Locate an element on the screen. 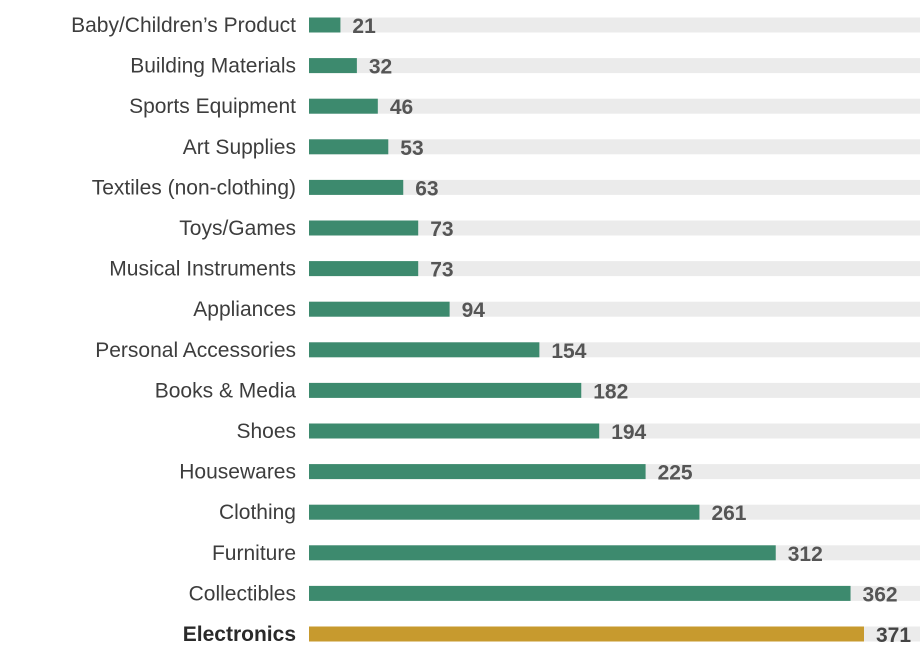 Image resolution: width=920 pixels, height=646 pixels. category-label-sports-equipment: Sports Equipment is located at coordinates (212, 106).